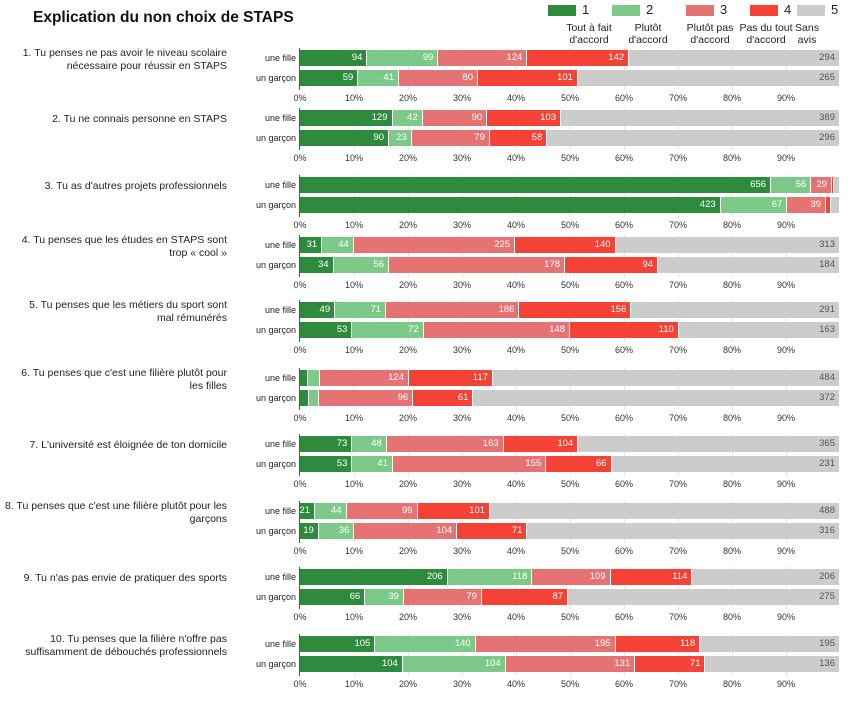 This screenshot has width=850, height=701. Describe the element at coordinates (541, 444) in the screenshot. I see `bar-segment-4: 104` at that location.